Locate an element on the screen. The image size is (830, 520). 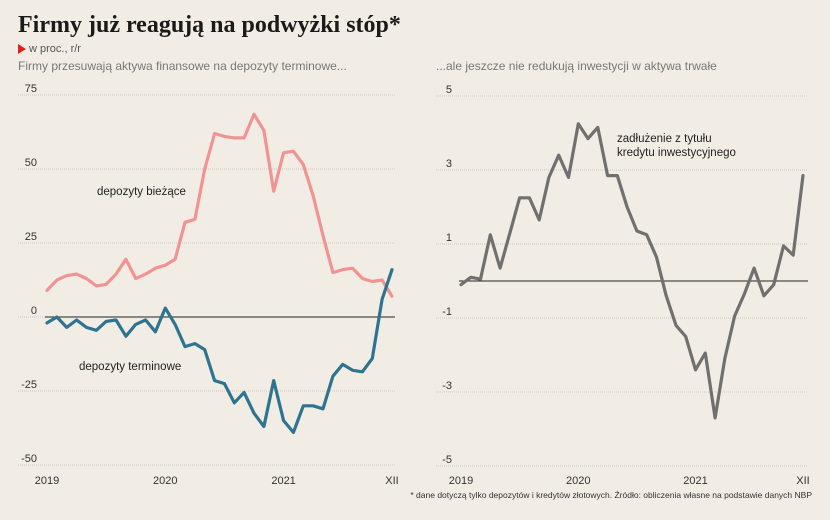
y-tick-label: 50 is located at coordinates (31, 163).